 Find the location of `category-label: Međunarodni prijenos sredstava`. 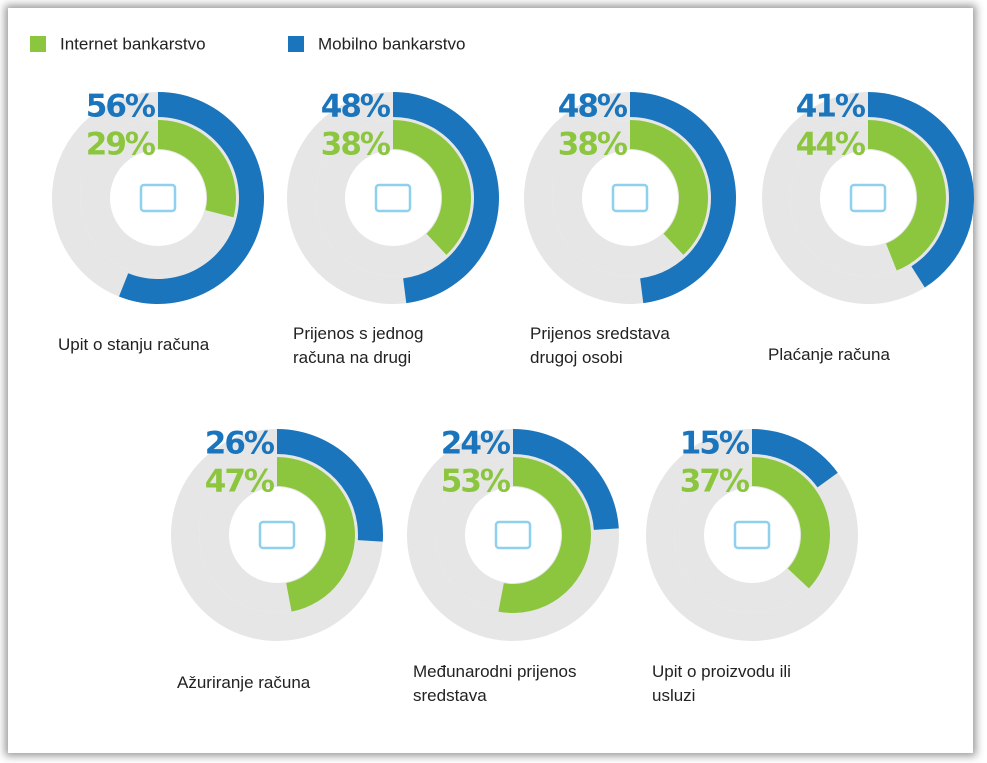

category-label: Međunarodni prijenos sredstava is located at coordinates (495, 683).